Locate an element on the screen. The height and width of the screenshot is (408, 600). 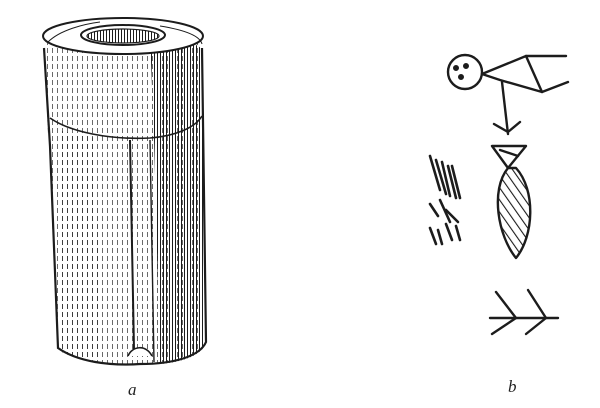
caption-b: b is located at coordinates (512, 386).